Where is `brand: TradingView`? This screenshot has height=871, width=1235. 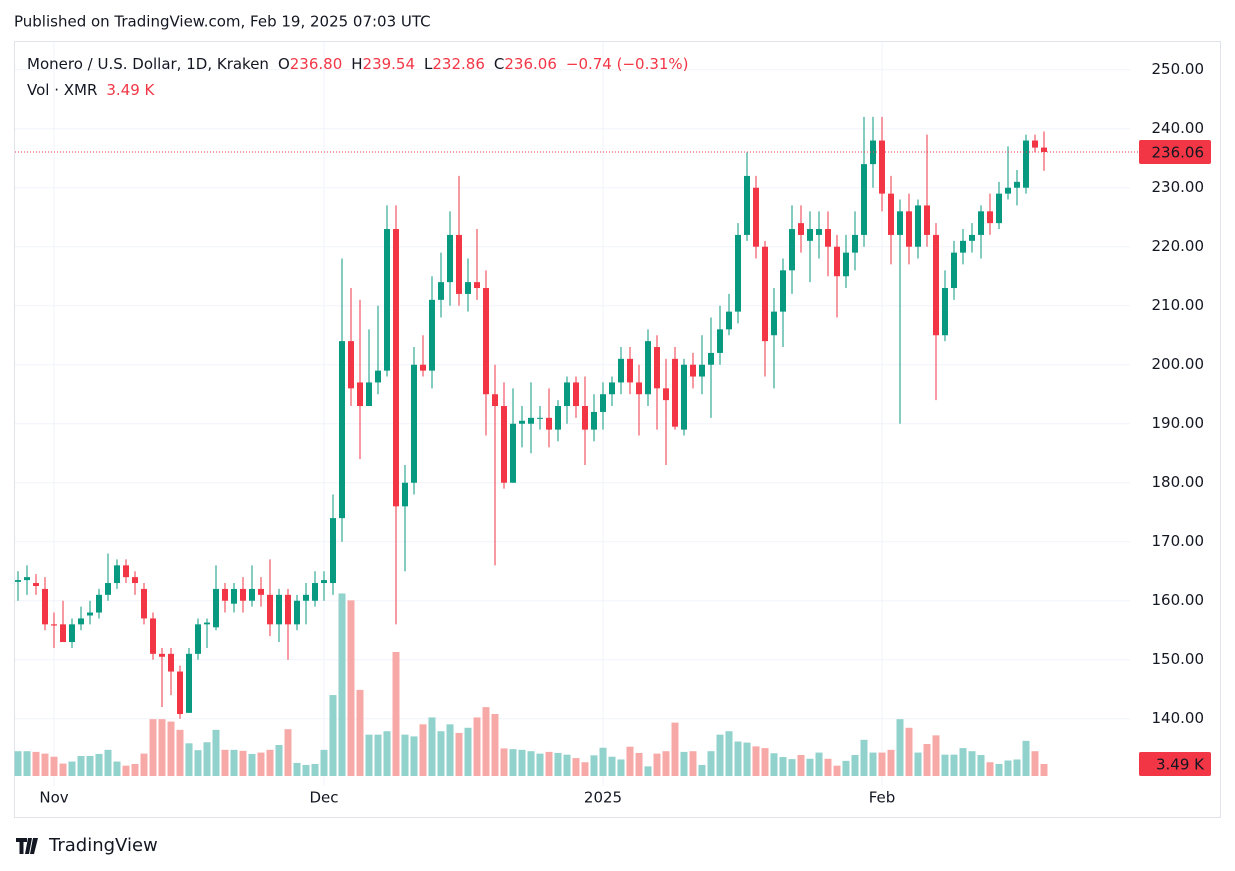 brand: TradingView is located at coordinates (87, 845).